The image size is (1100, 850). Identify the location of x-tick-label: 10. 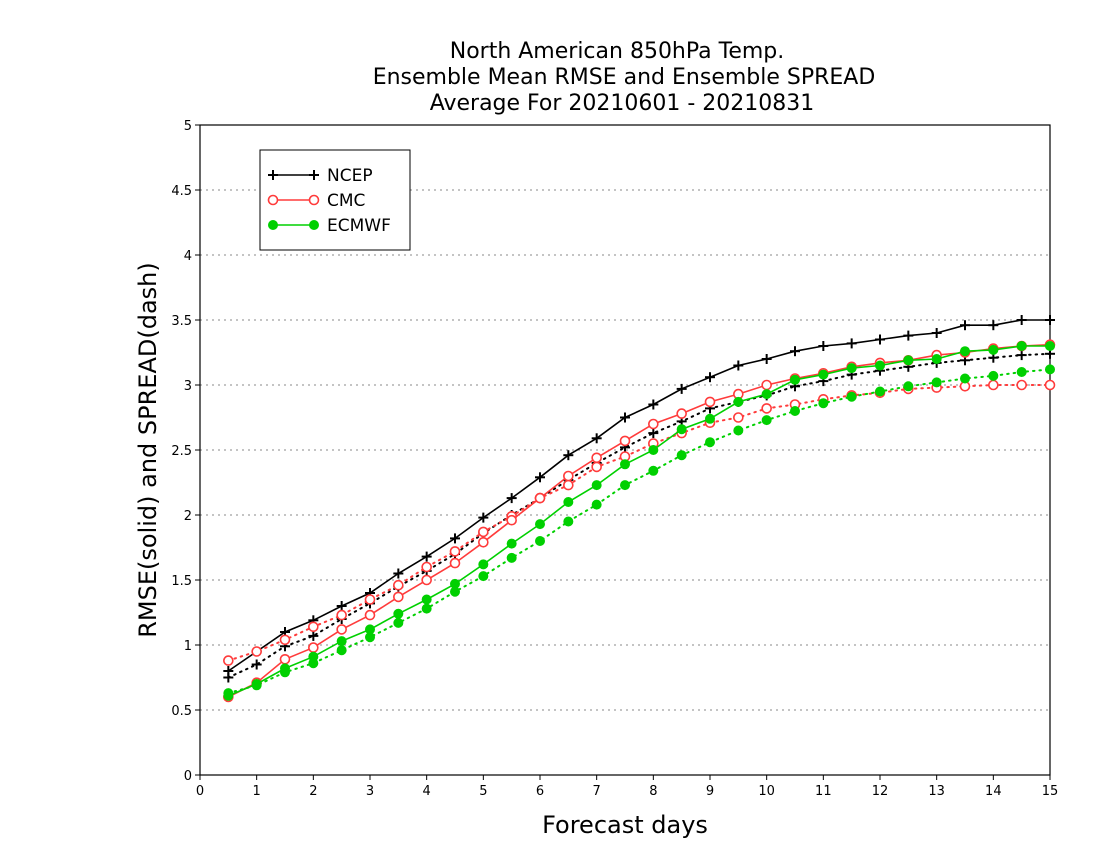
(766, 791).